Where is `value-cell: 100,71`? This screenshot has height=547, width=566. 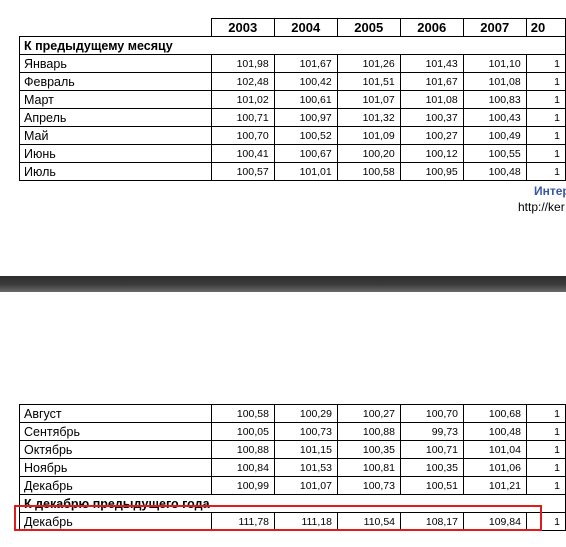
value-cell: 100,71 is located at coordinates (242, 117).